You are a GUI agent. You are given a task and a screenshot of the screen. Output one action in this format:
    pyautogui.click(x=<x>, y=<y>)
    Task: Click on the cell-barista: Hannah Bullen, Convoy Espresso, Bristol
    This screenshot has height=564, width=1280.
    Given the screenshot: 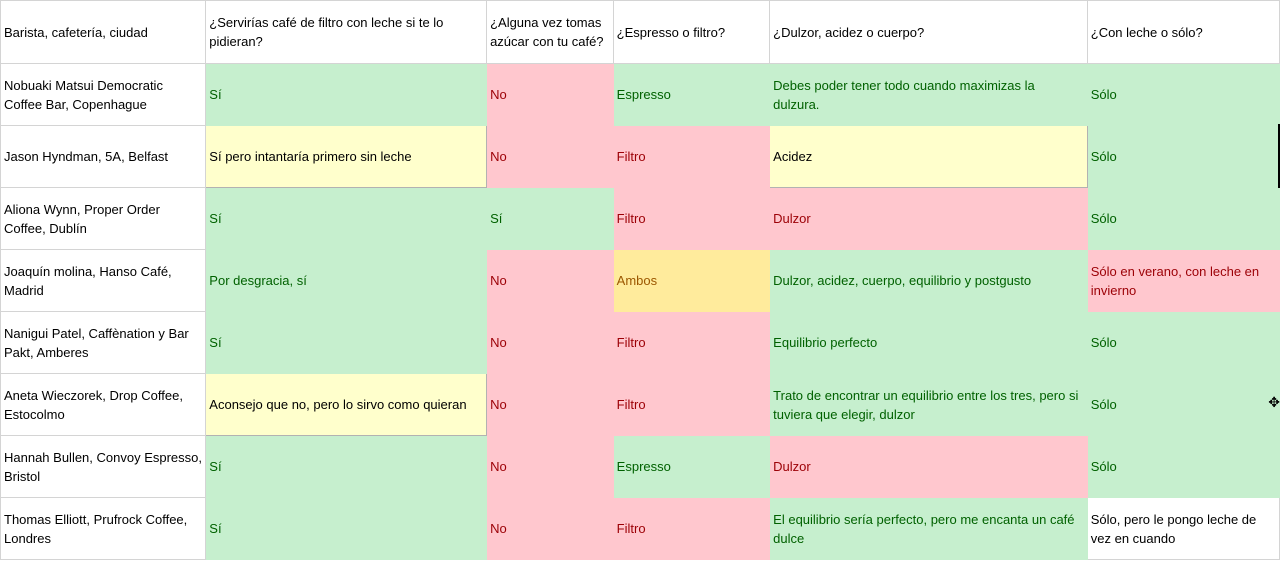 What is the action you would take?
    pyautogui.click(x=103, y=466)
    